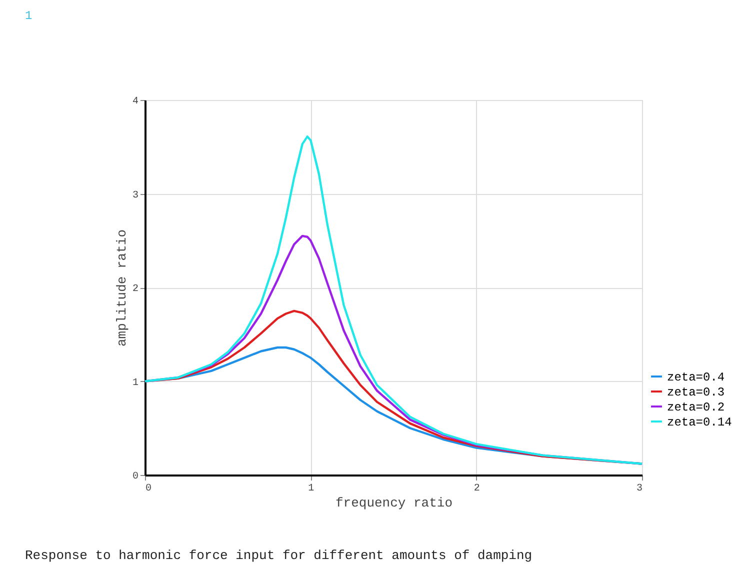 The image size is (756, 565). What do you see at coordinates (149, 489) in the screenshot?
I see `x-tick-label: 0` at bounding box center [149, 489].